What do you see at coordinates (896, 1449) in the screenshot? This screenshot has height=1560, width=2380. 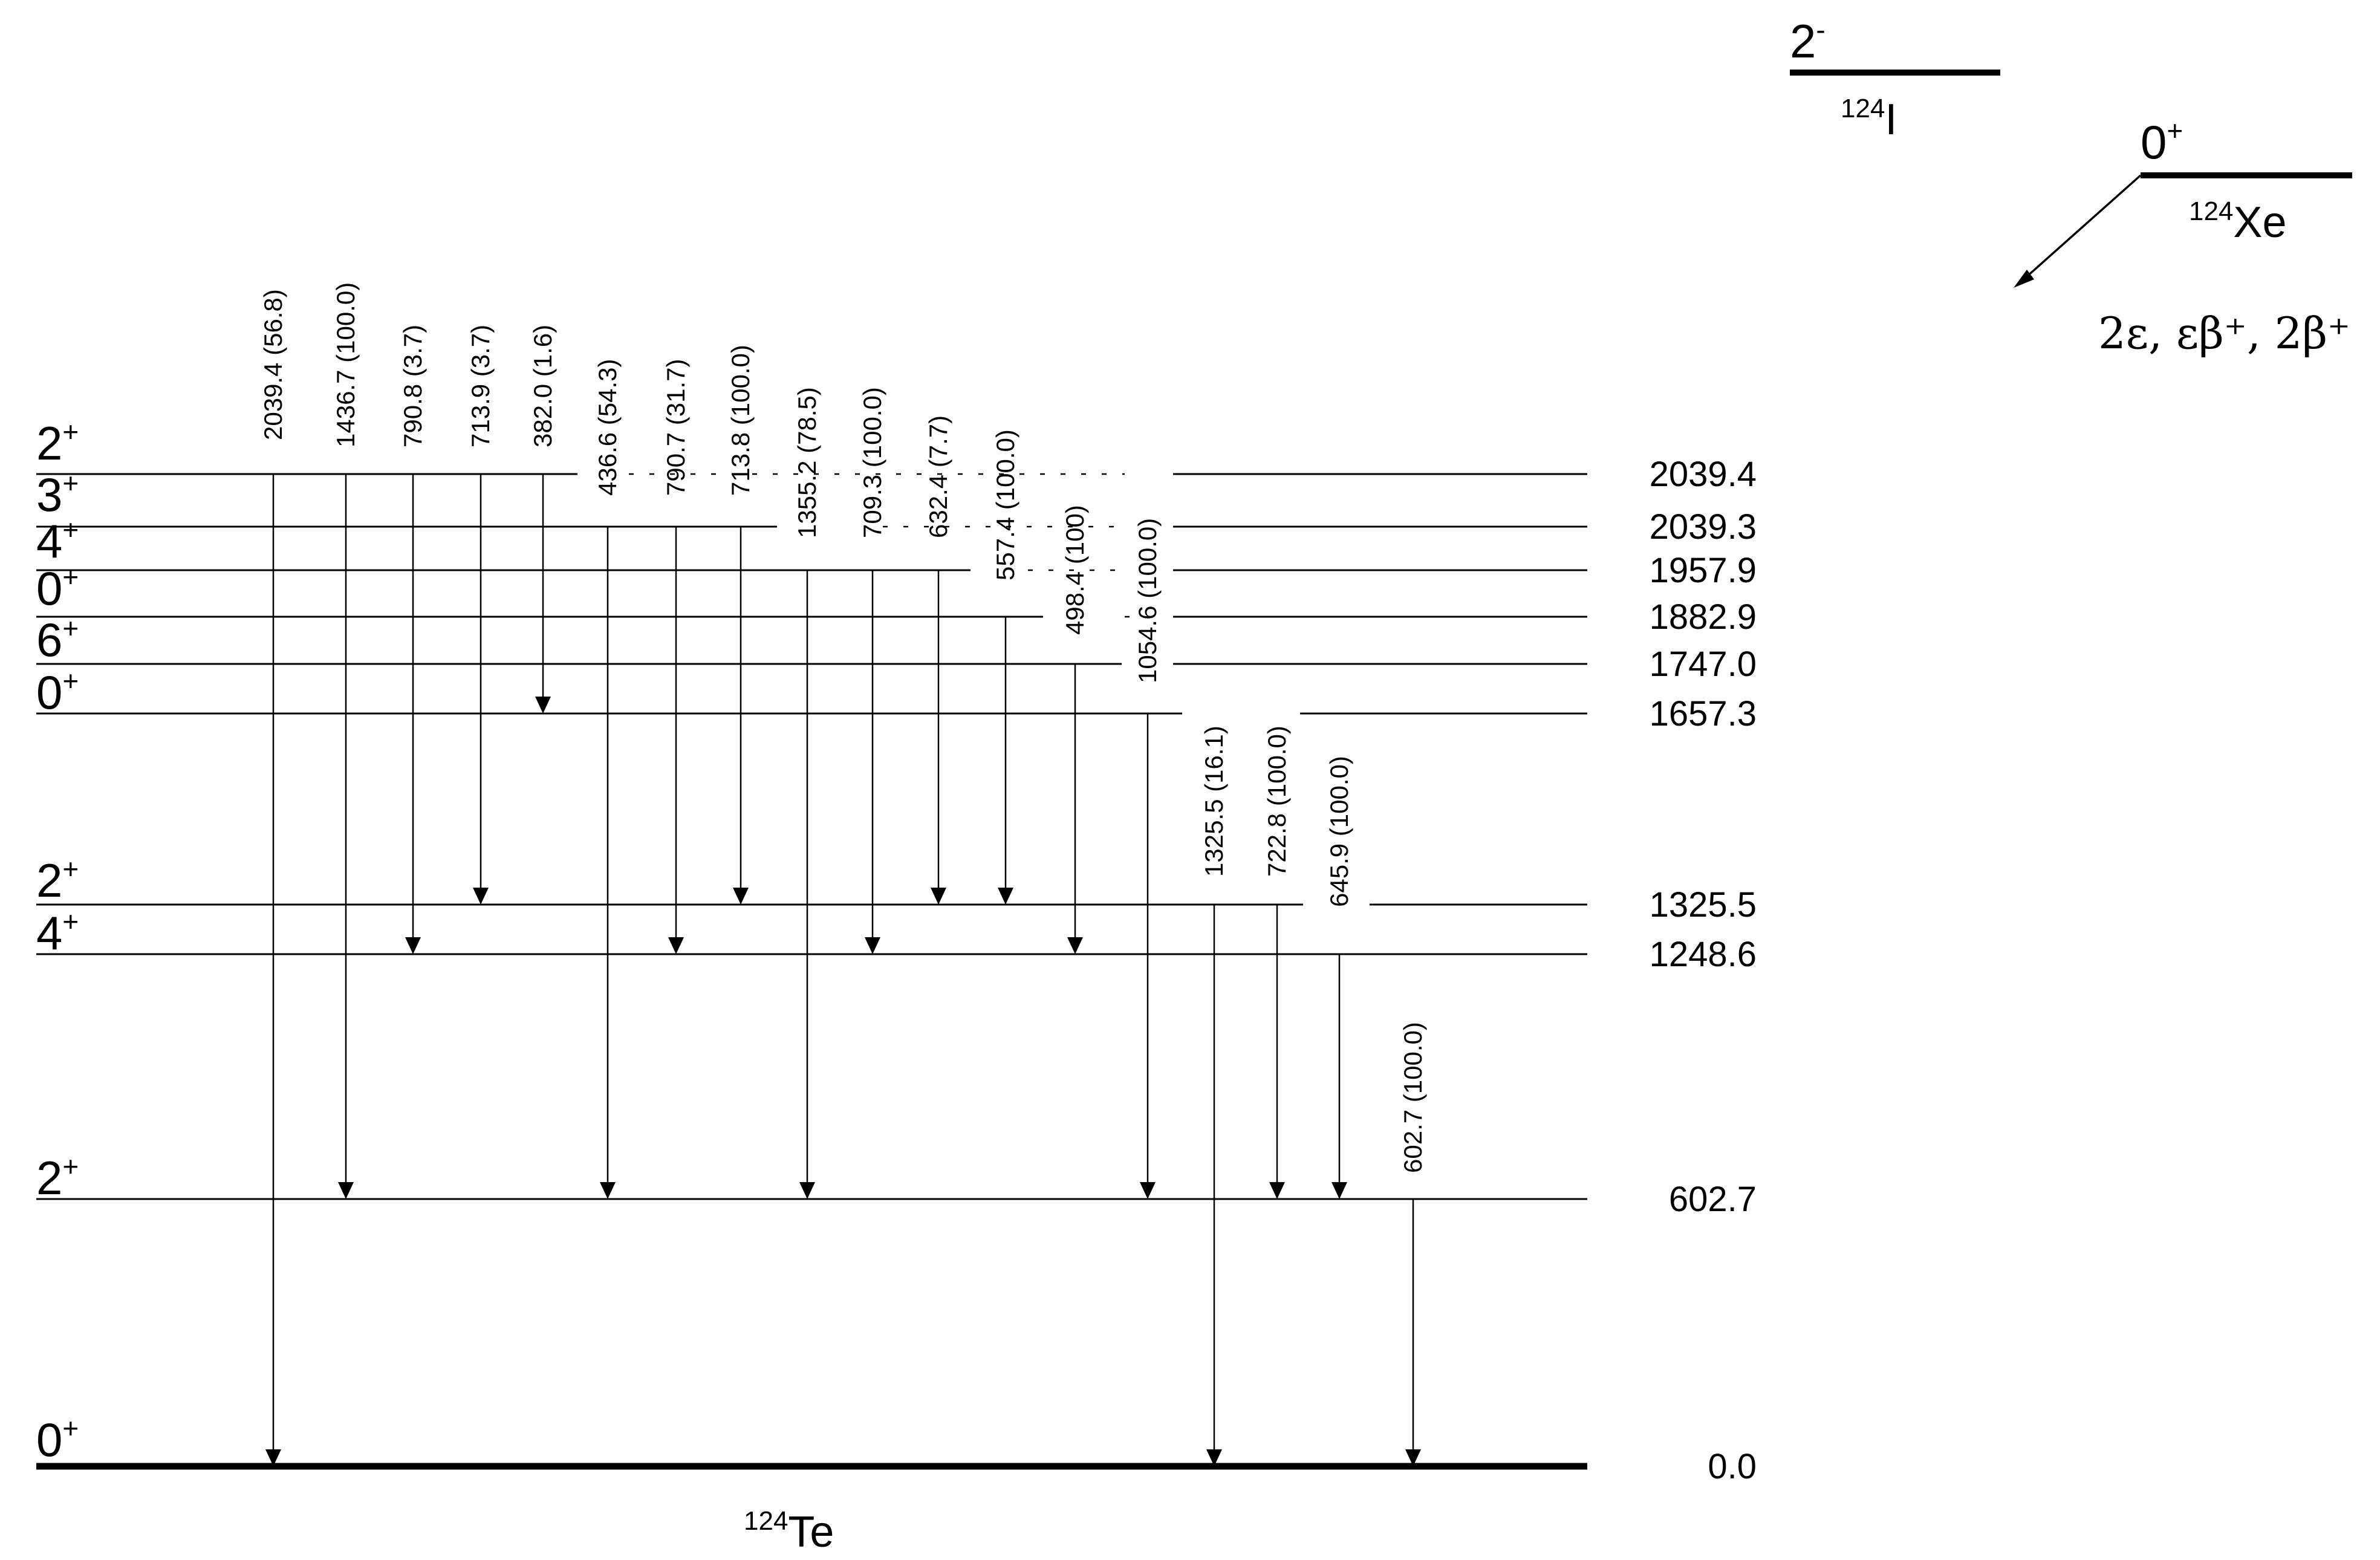 I see `level-0.0: 0+ 0.0` at bounding box center [896, 1449].